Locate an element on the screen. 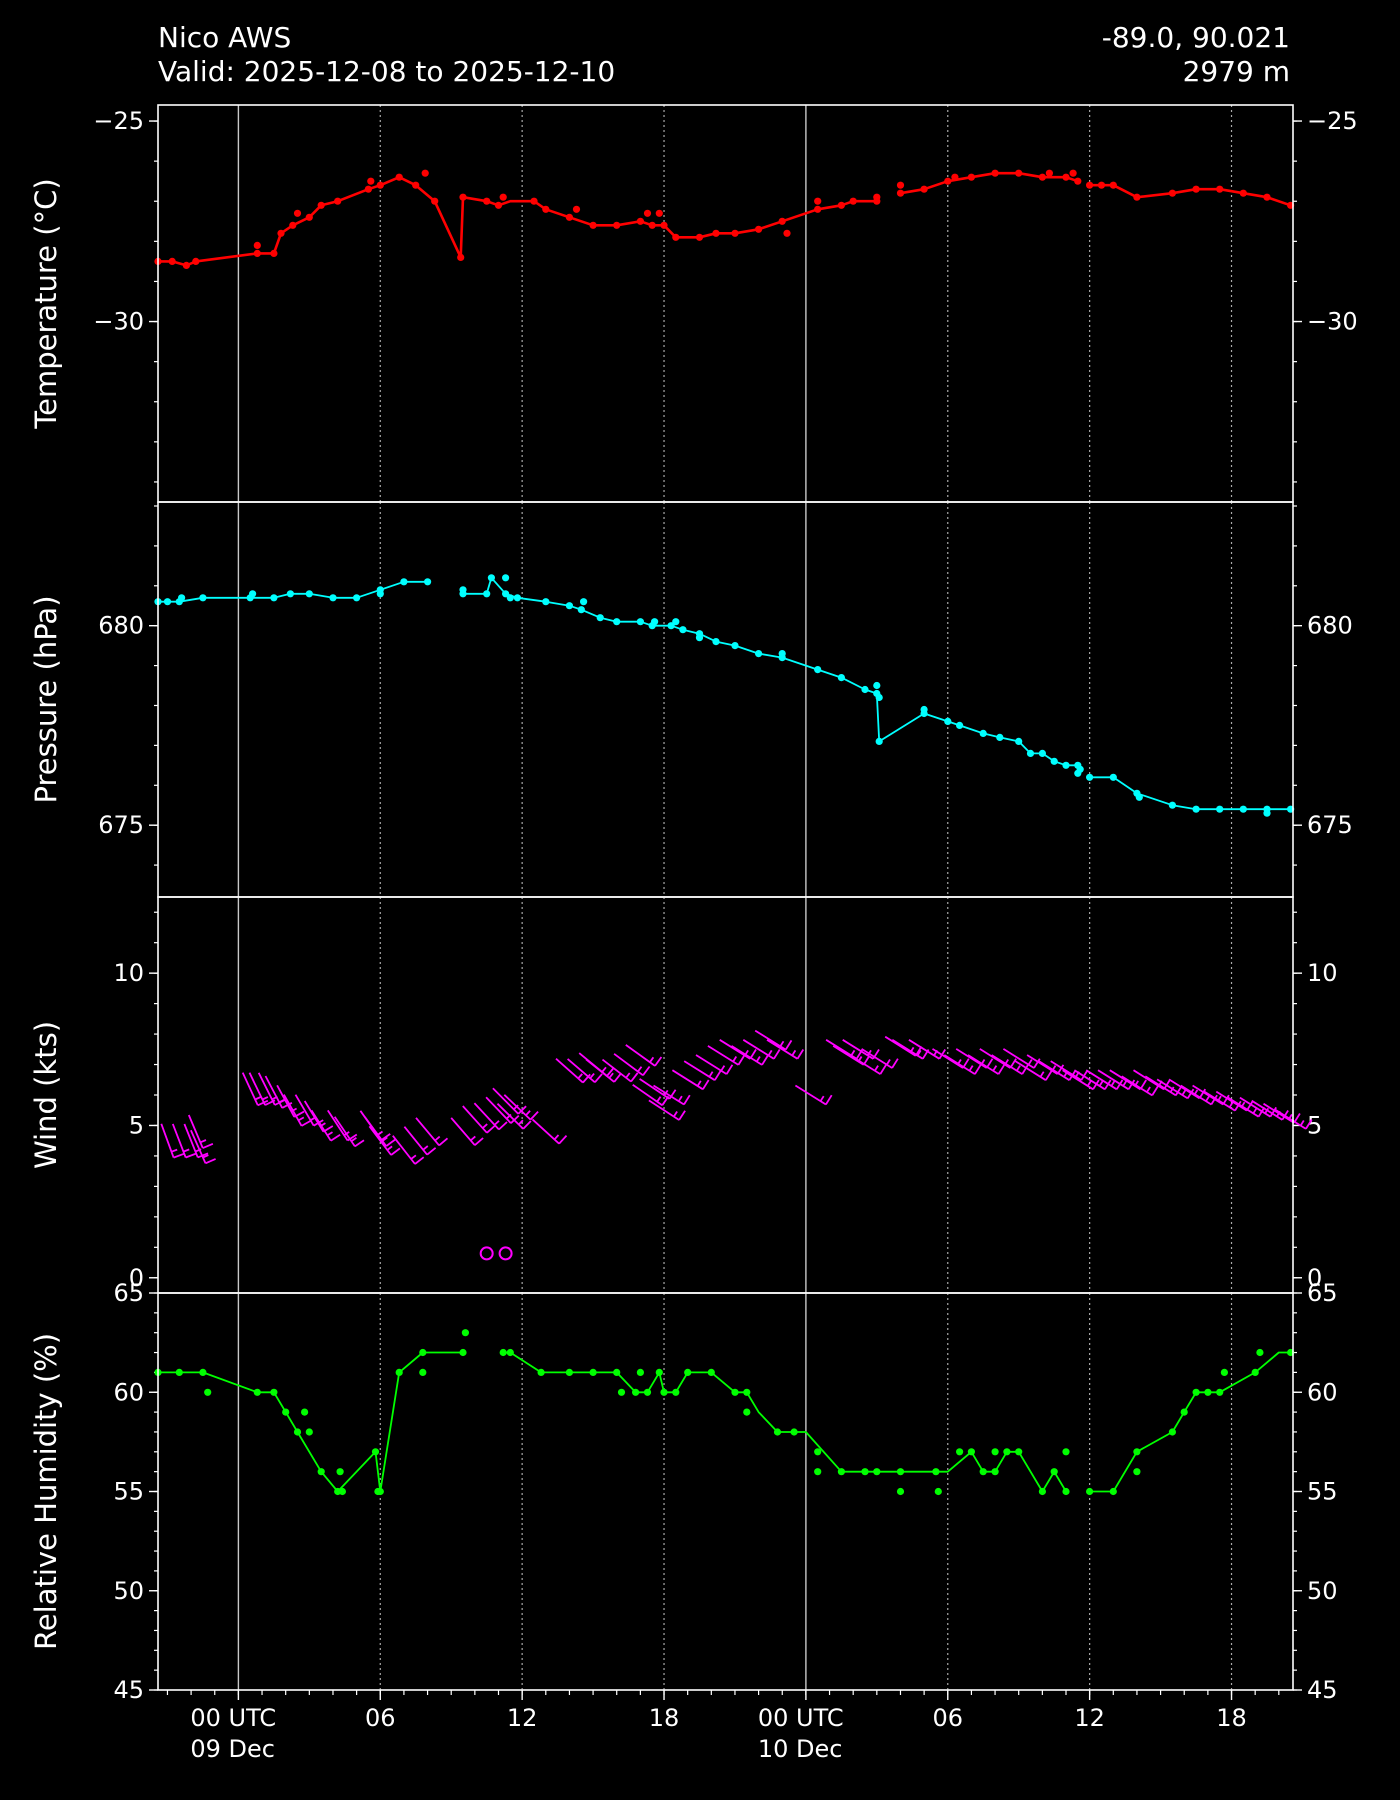 This screenshot has width=1400, height=1800. x-tick-label: 06 is located at coordinates (947, 1718).